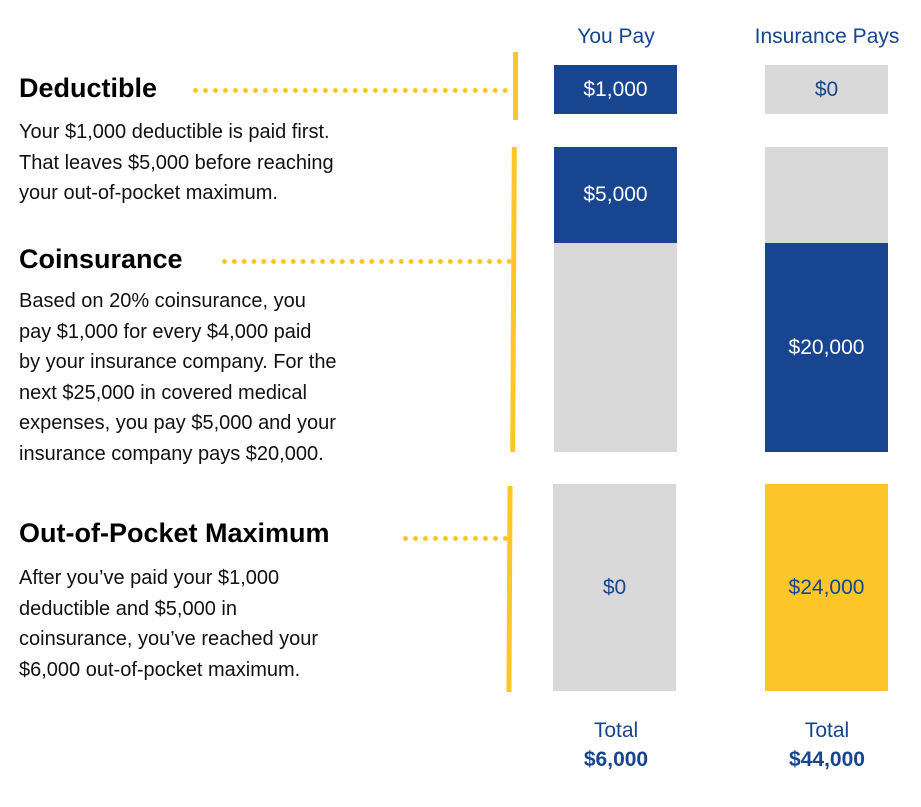 This screenshot has height=807, width=921. Describe the element at coordinates (827, 730) in the screenshot. I see `insurance-total-label: Total` at that location.